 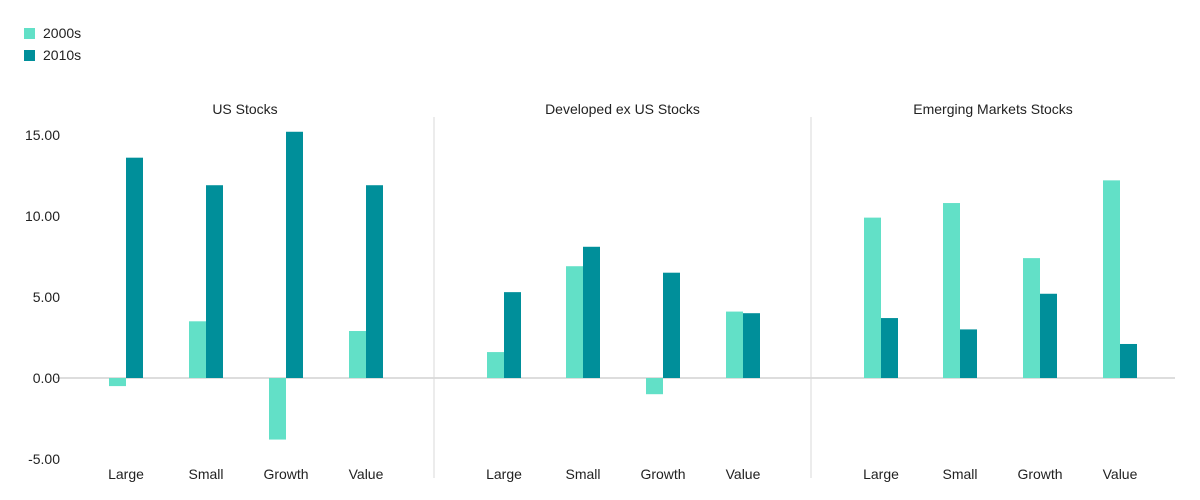 What do you see at coordinates (62, 33) in the screenshot?
I see `legend-label-2000s: 2000s` at bounding box center [62, 33].